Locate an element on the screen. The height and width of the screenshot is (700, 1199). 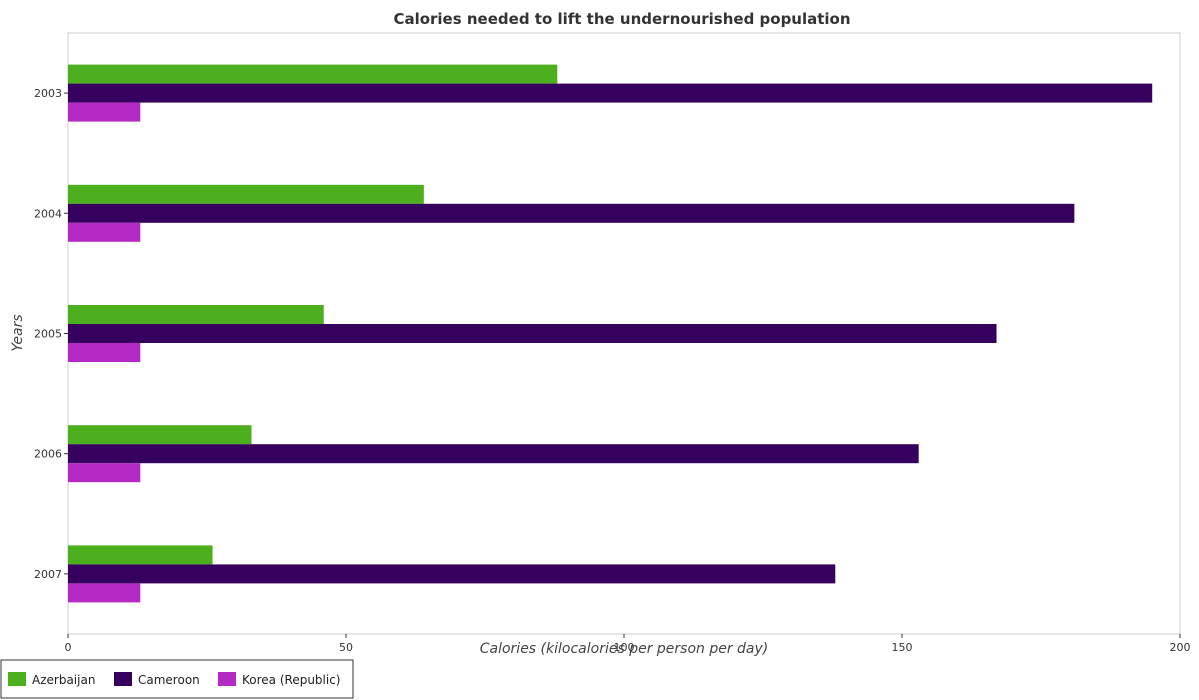
x-tick-label: 100 is located at coordinates (624, 647).